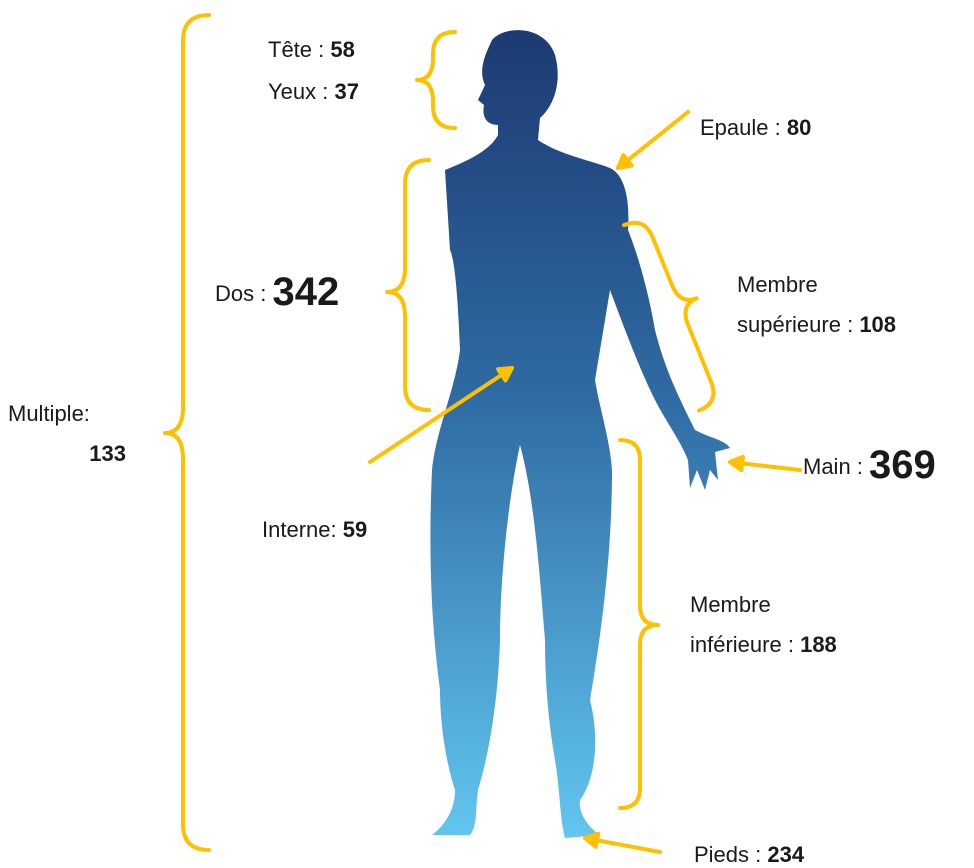 The width and height of the screenshot is (974, 868). What do you see at coordinates (355, 529) in the screenshot?
I see `value: 59` at bounding box center [355, 529].